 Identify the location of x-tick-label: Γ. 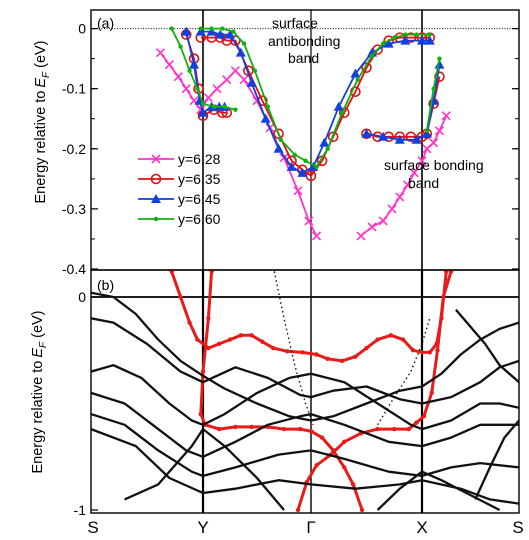
(310, 527).